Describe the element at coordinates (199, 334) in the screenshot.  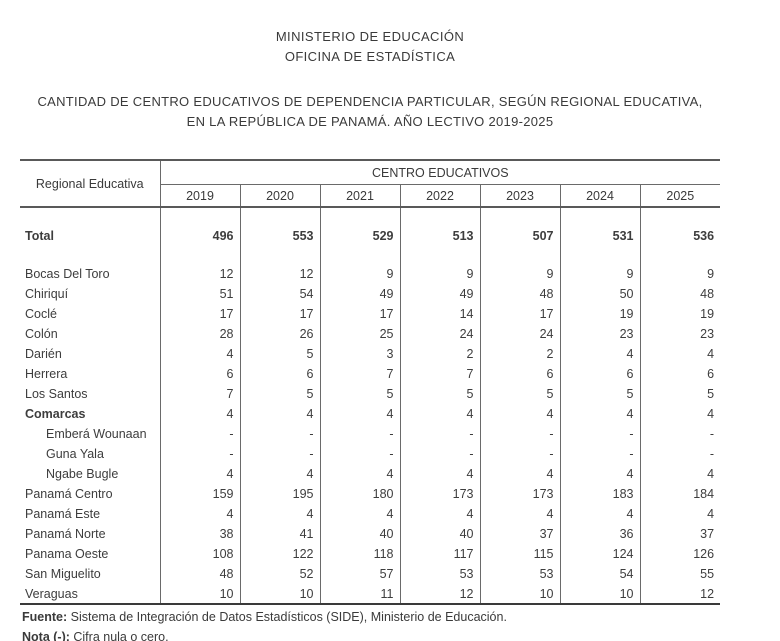
I see `value-cell: 28` at that location.